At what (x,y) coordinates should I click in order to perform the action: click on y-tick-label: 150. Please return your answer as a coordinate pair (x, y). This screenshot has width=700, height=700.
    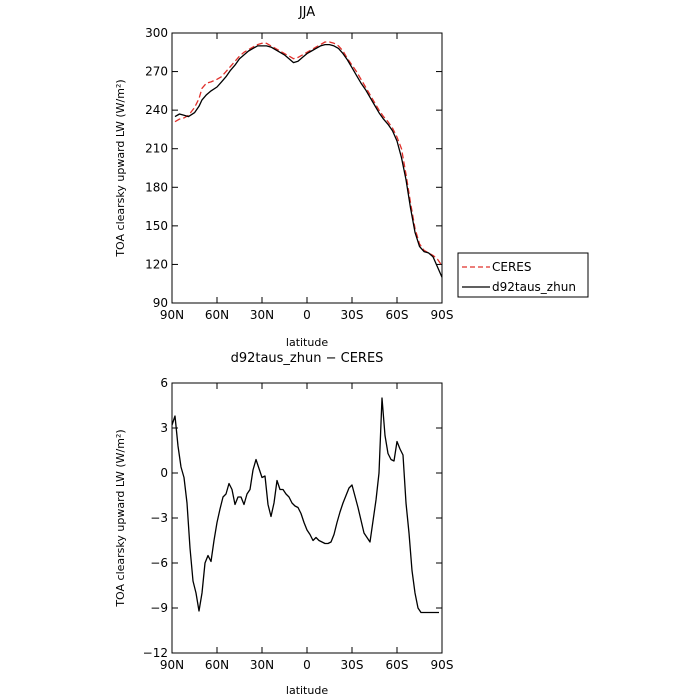
    Looking at the image, I should click on (156, 226).